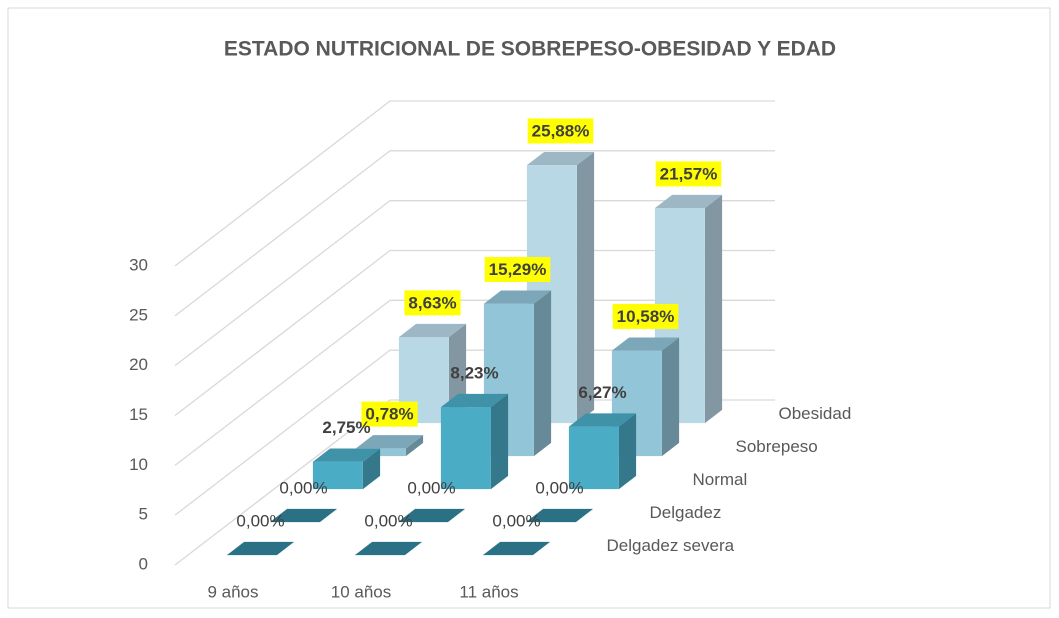 The height and width of the screenshot is (618, 1059). Describe the element at coordinates (138, 414) in the screenshot. I see `y-tick-label: 15` at that location.